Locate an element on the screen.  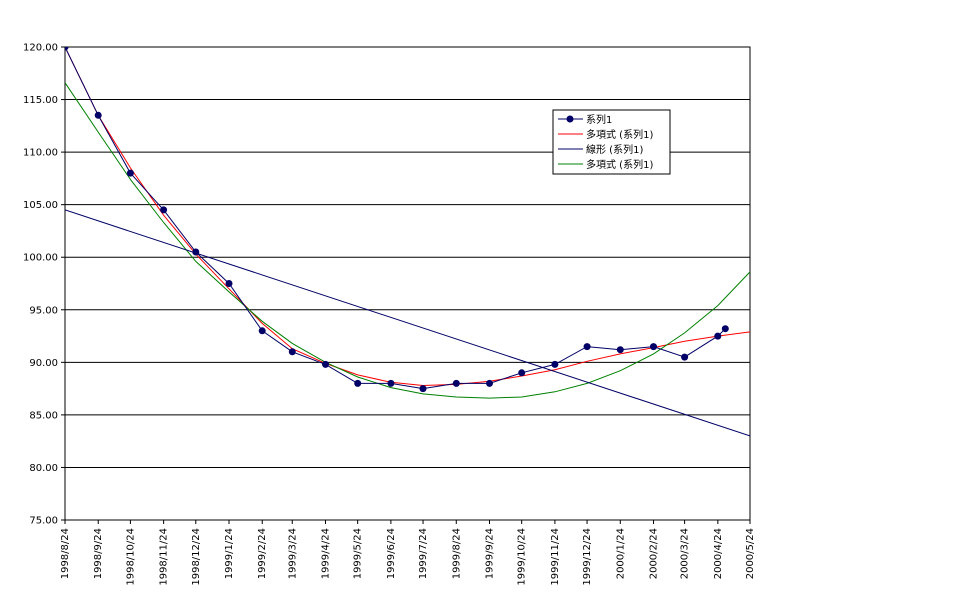
x-tick-label: 2000/3/24 is located at coordinates (685, 553).